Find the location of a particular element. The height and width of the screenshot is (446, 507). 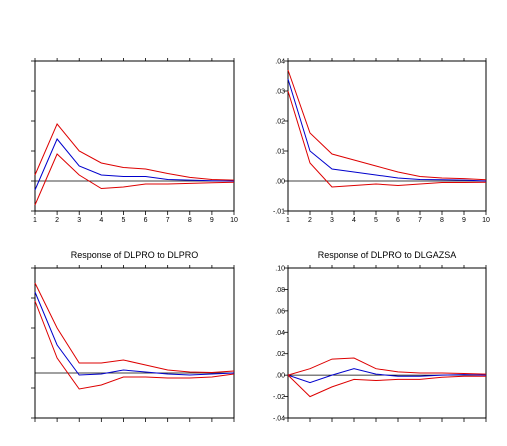

y-tick-label: .08 is located at coordinates (280, 290).